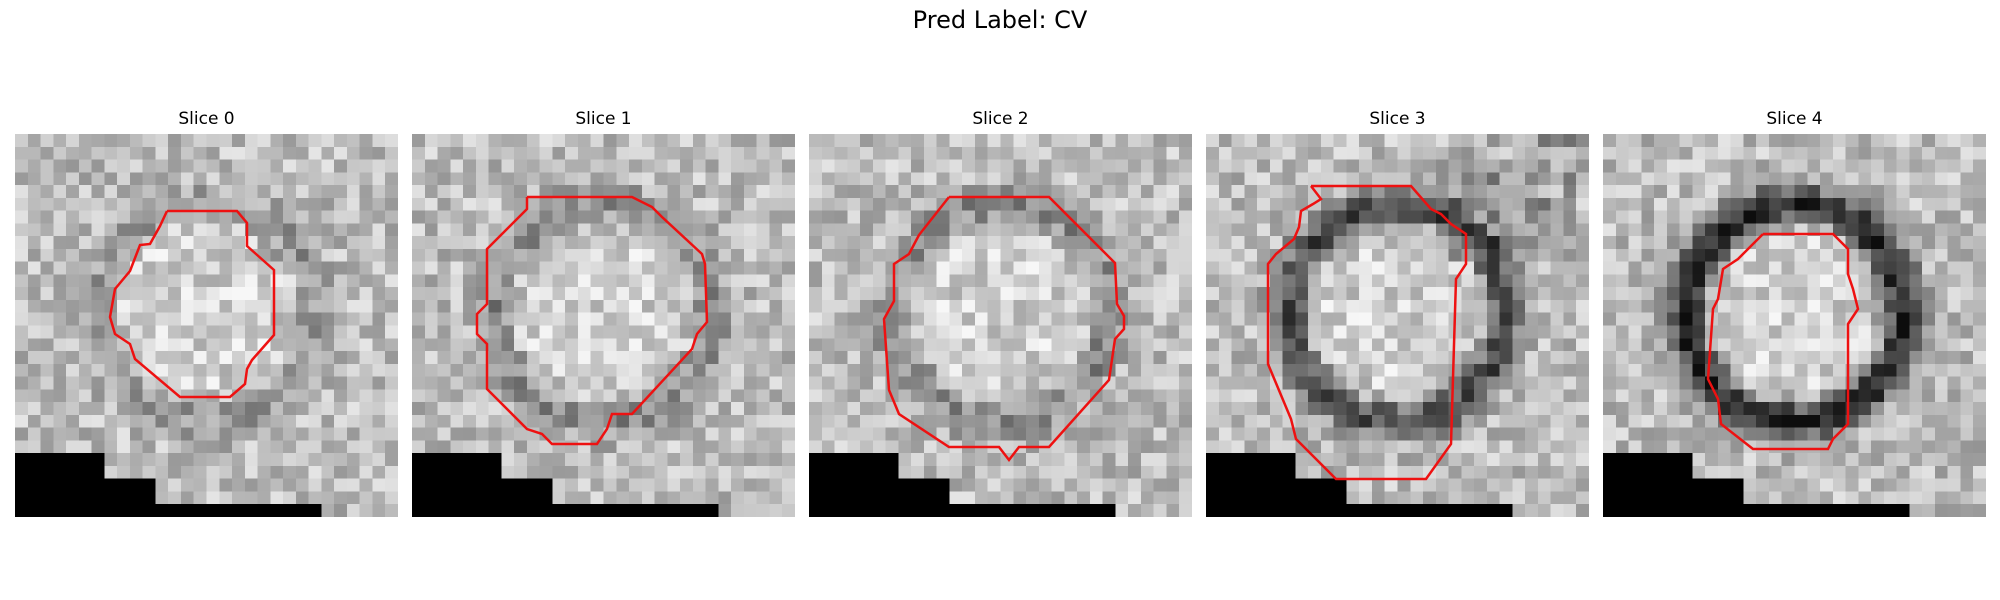  I want to click on slice-panel-3: Slice 3, so click(1397, 312).